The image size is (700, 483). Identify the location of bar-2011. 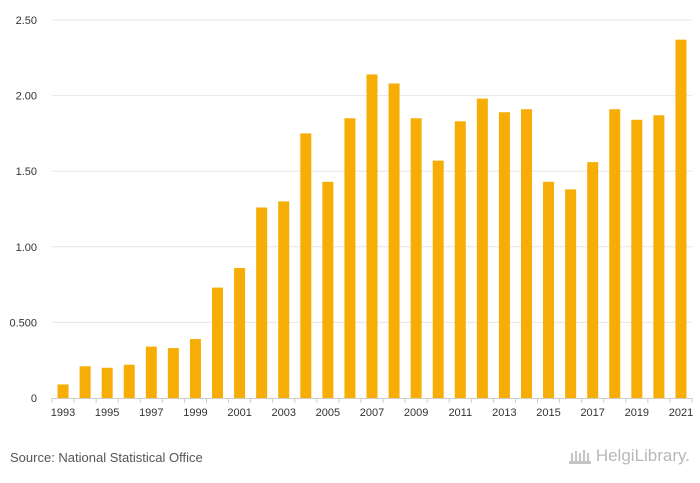
(460, 259).